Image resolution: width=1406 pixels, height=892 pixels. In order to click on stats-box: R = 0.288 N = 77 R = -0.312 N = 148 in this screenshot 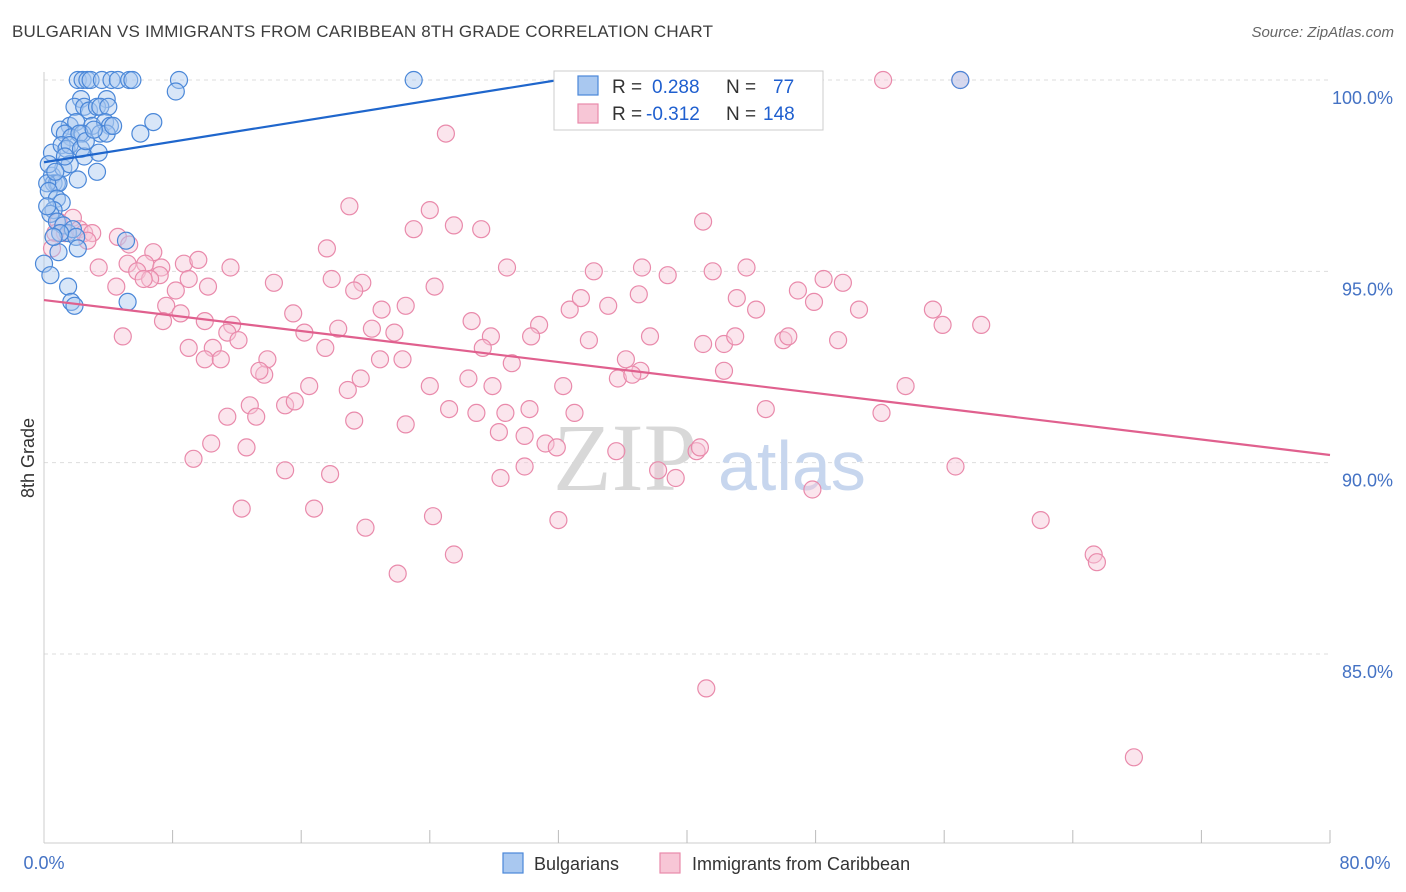, I will do `click(688, 100)`.